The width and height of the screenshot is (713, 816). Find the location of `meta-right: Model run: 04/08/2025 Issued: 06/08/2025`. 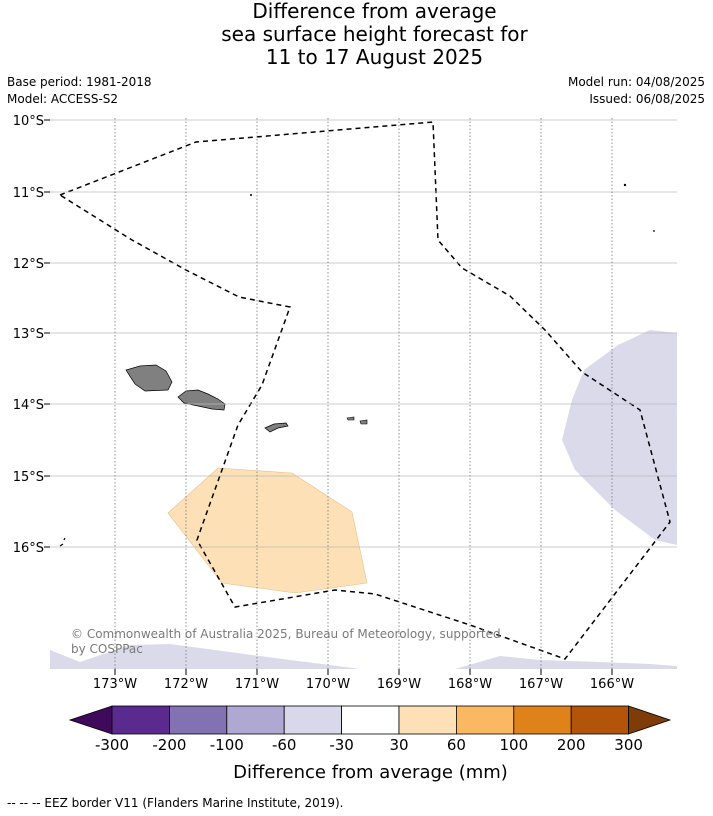

meta-right: Model run: 04/08/2025 Issued: 06/08/2025 is located at coordinates (636, 91).